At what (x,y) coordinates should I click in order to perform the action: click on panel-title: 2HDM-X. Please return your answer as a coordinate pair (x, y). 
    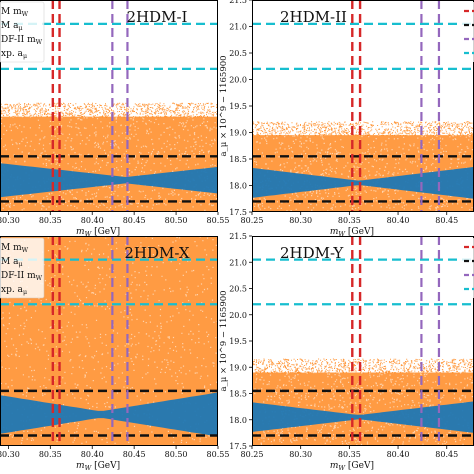
    Looking at the image, I should click on (157, 253).